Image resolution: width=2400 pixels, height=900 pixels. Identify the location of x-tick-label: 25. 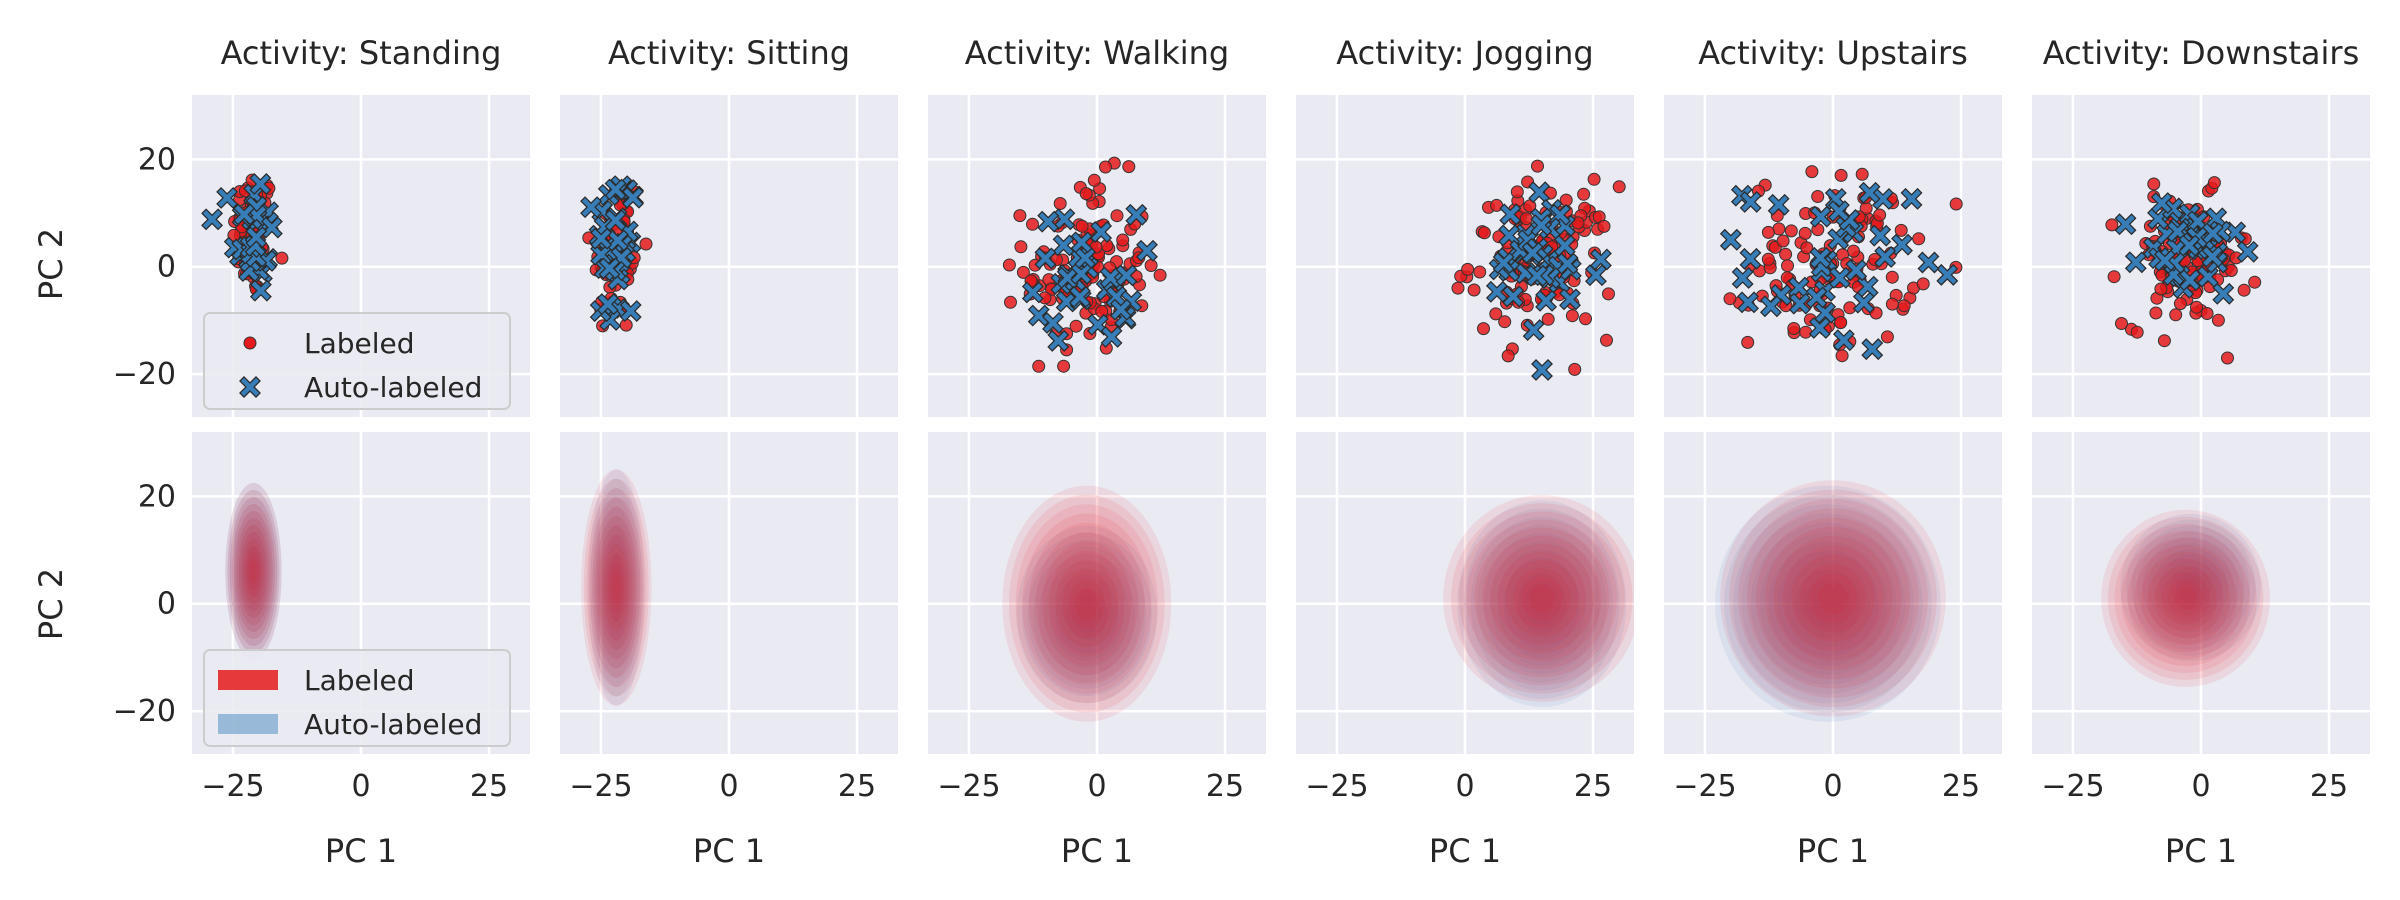
(2329, 786).